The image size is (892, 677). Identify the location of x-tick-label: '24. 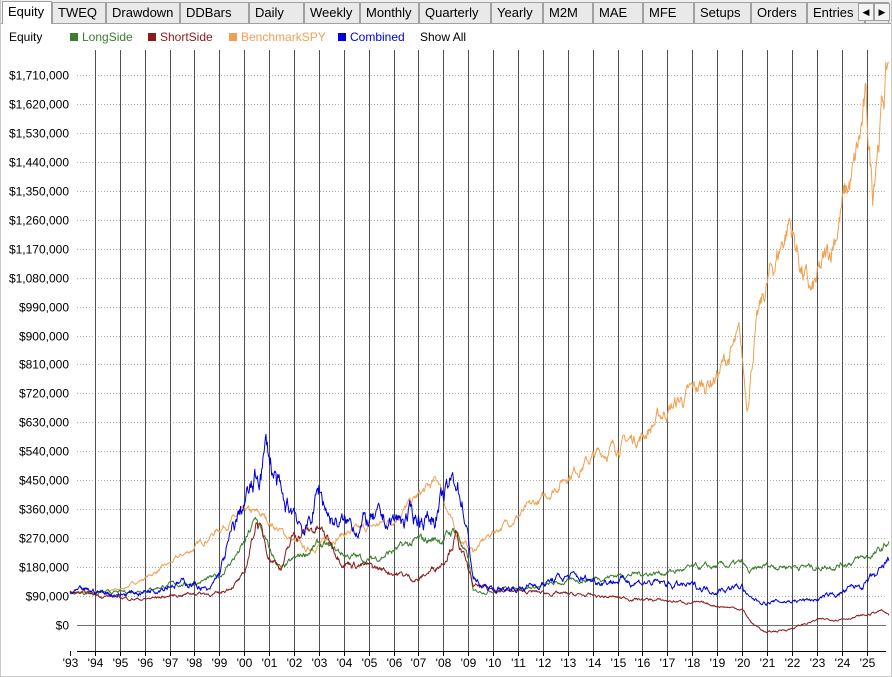
(843, 663).